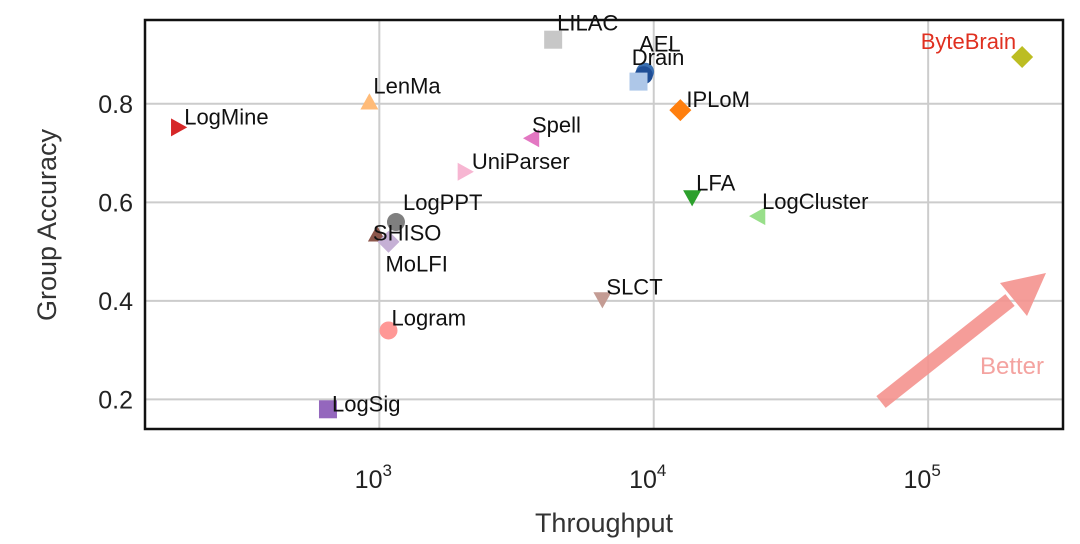 This screenshot has width=1080, height=544. I want to click on point-logmine-marker, so click(179, 127).